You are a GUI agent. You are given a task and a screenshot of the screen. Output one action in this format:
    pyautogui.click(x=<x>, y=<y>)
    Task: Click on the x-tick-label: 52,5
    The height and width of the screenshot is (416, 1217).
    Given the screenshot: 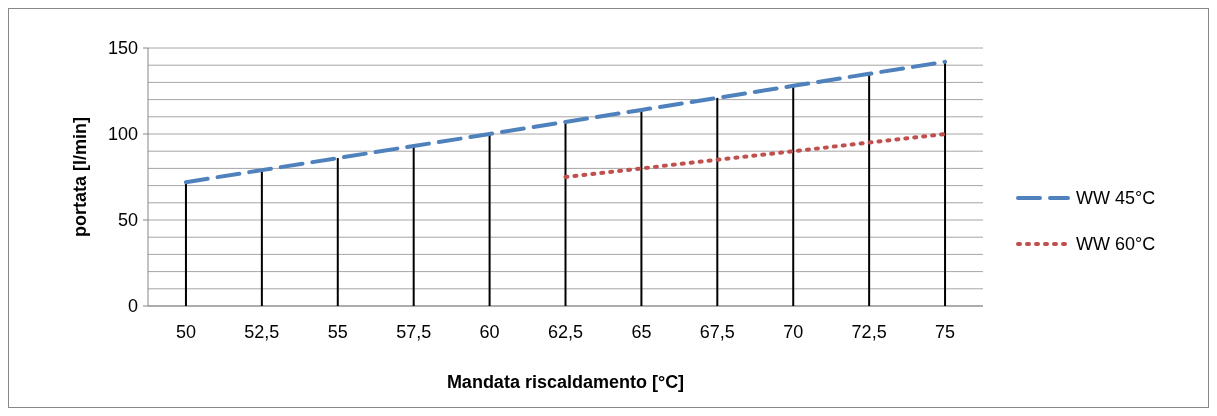 What is the action you would take?
    pyautogui.click(x=262, y=332)
    